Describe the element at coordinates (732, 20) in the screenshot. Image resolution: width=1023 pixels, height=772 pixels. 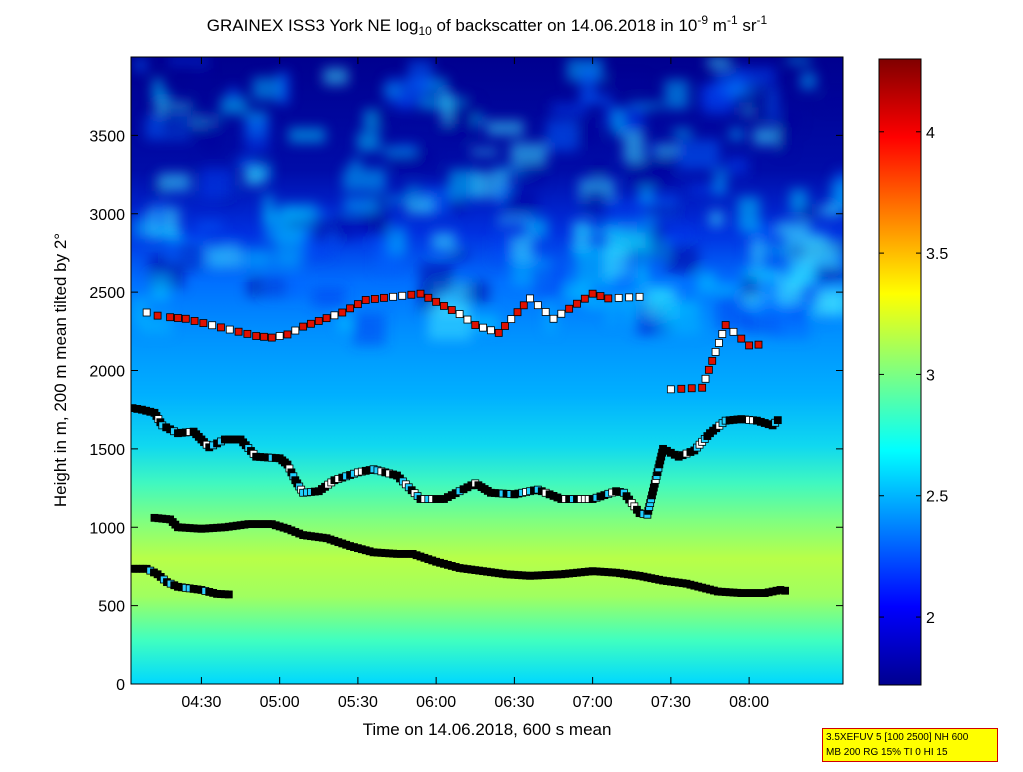
I see `title-sup-2: -1` at that location.